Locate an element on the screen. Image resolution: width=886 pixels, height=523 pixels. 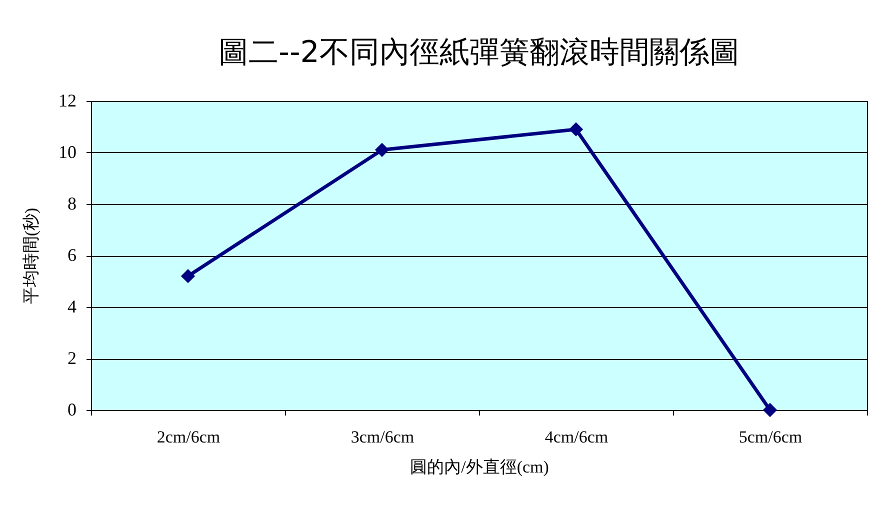
x-tick-label: 2cm/6cm is located at coordinates (188, 437).